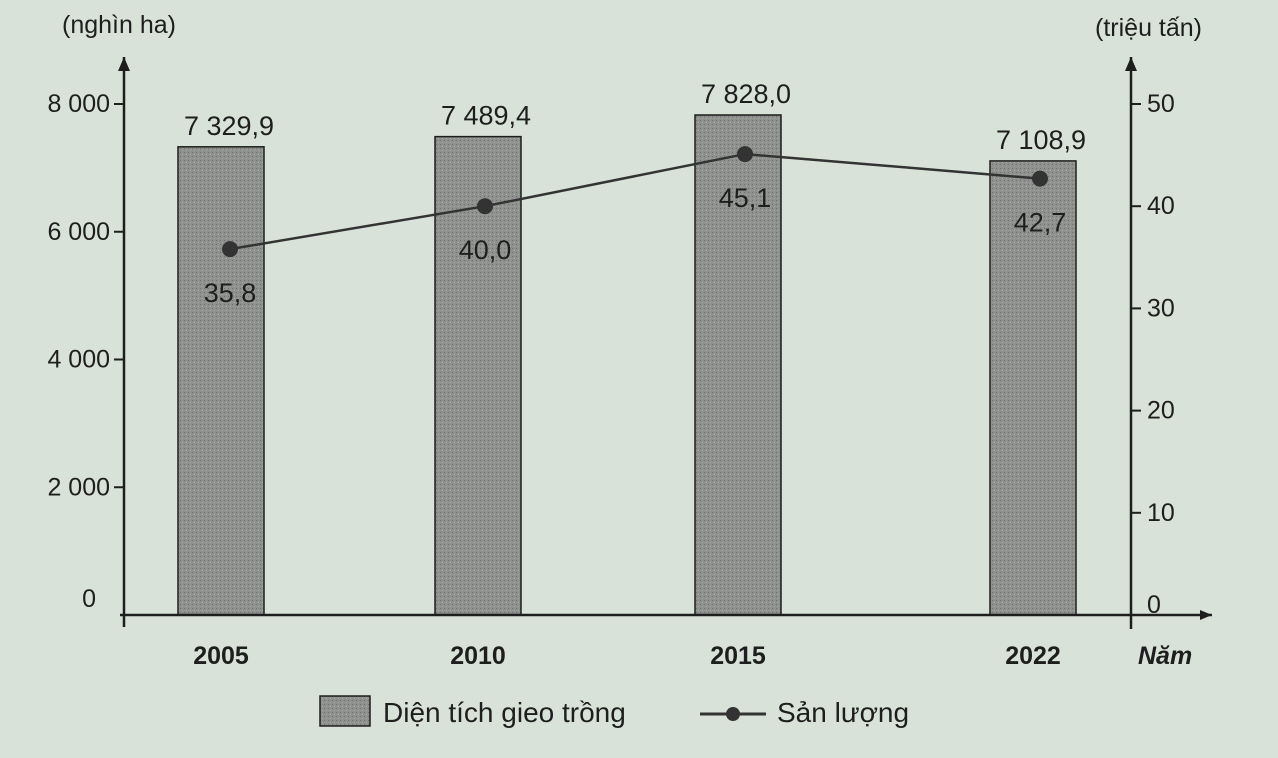 The width and height of the screenshot is (1278, 758). What do you see at coordinates (78, 487) in the screenshot?
I see `left-tick-label-2000: 2 000` at bounding box center [78, 487].